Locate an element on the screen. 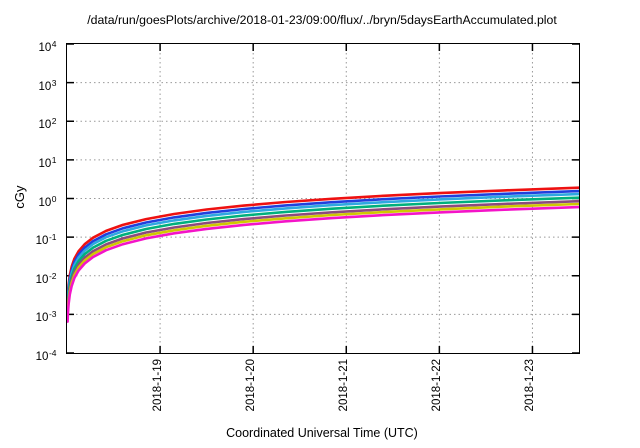 This screenshot has height=448, width=640. y-tick-label: 10⁻³ is located at coordinates (46, 317).